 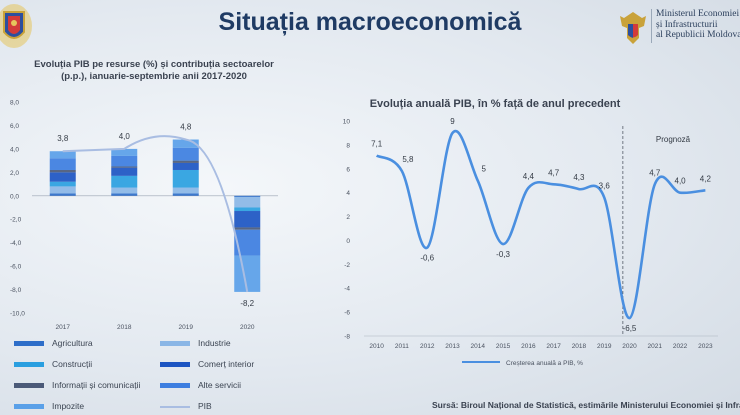 I want to click on legend-item: Impozite, so click(x=49, y=406).